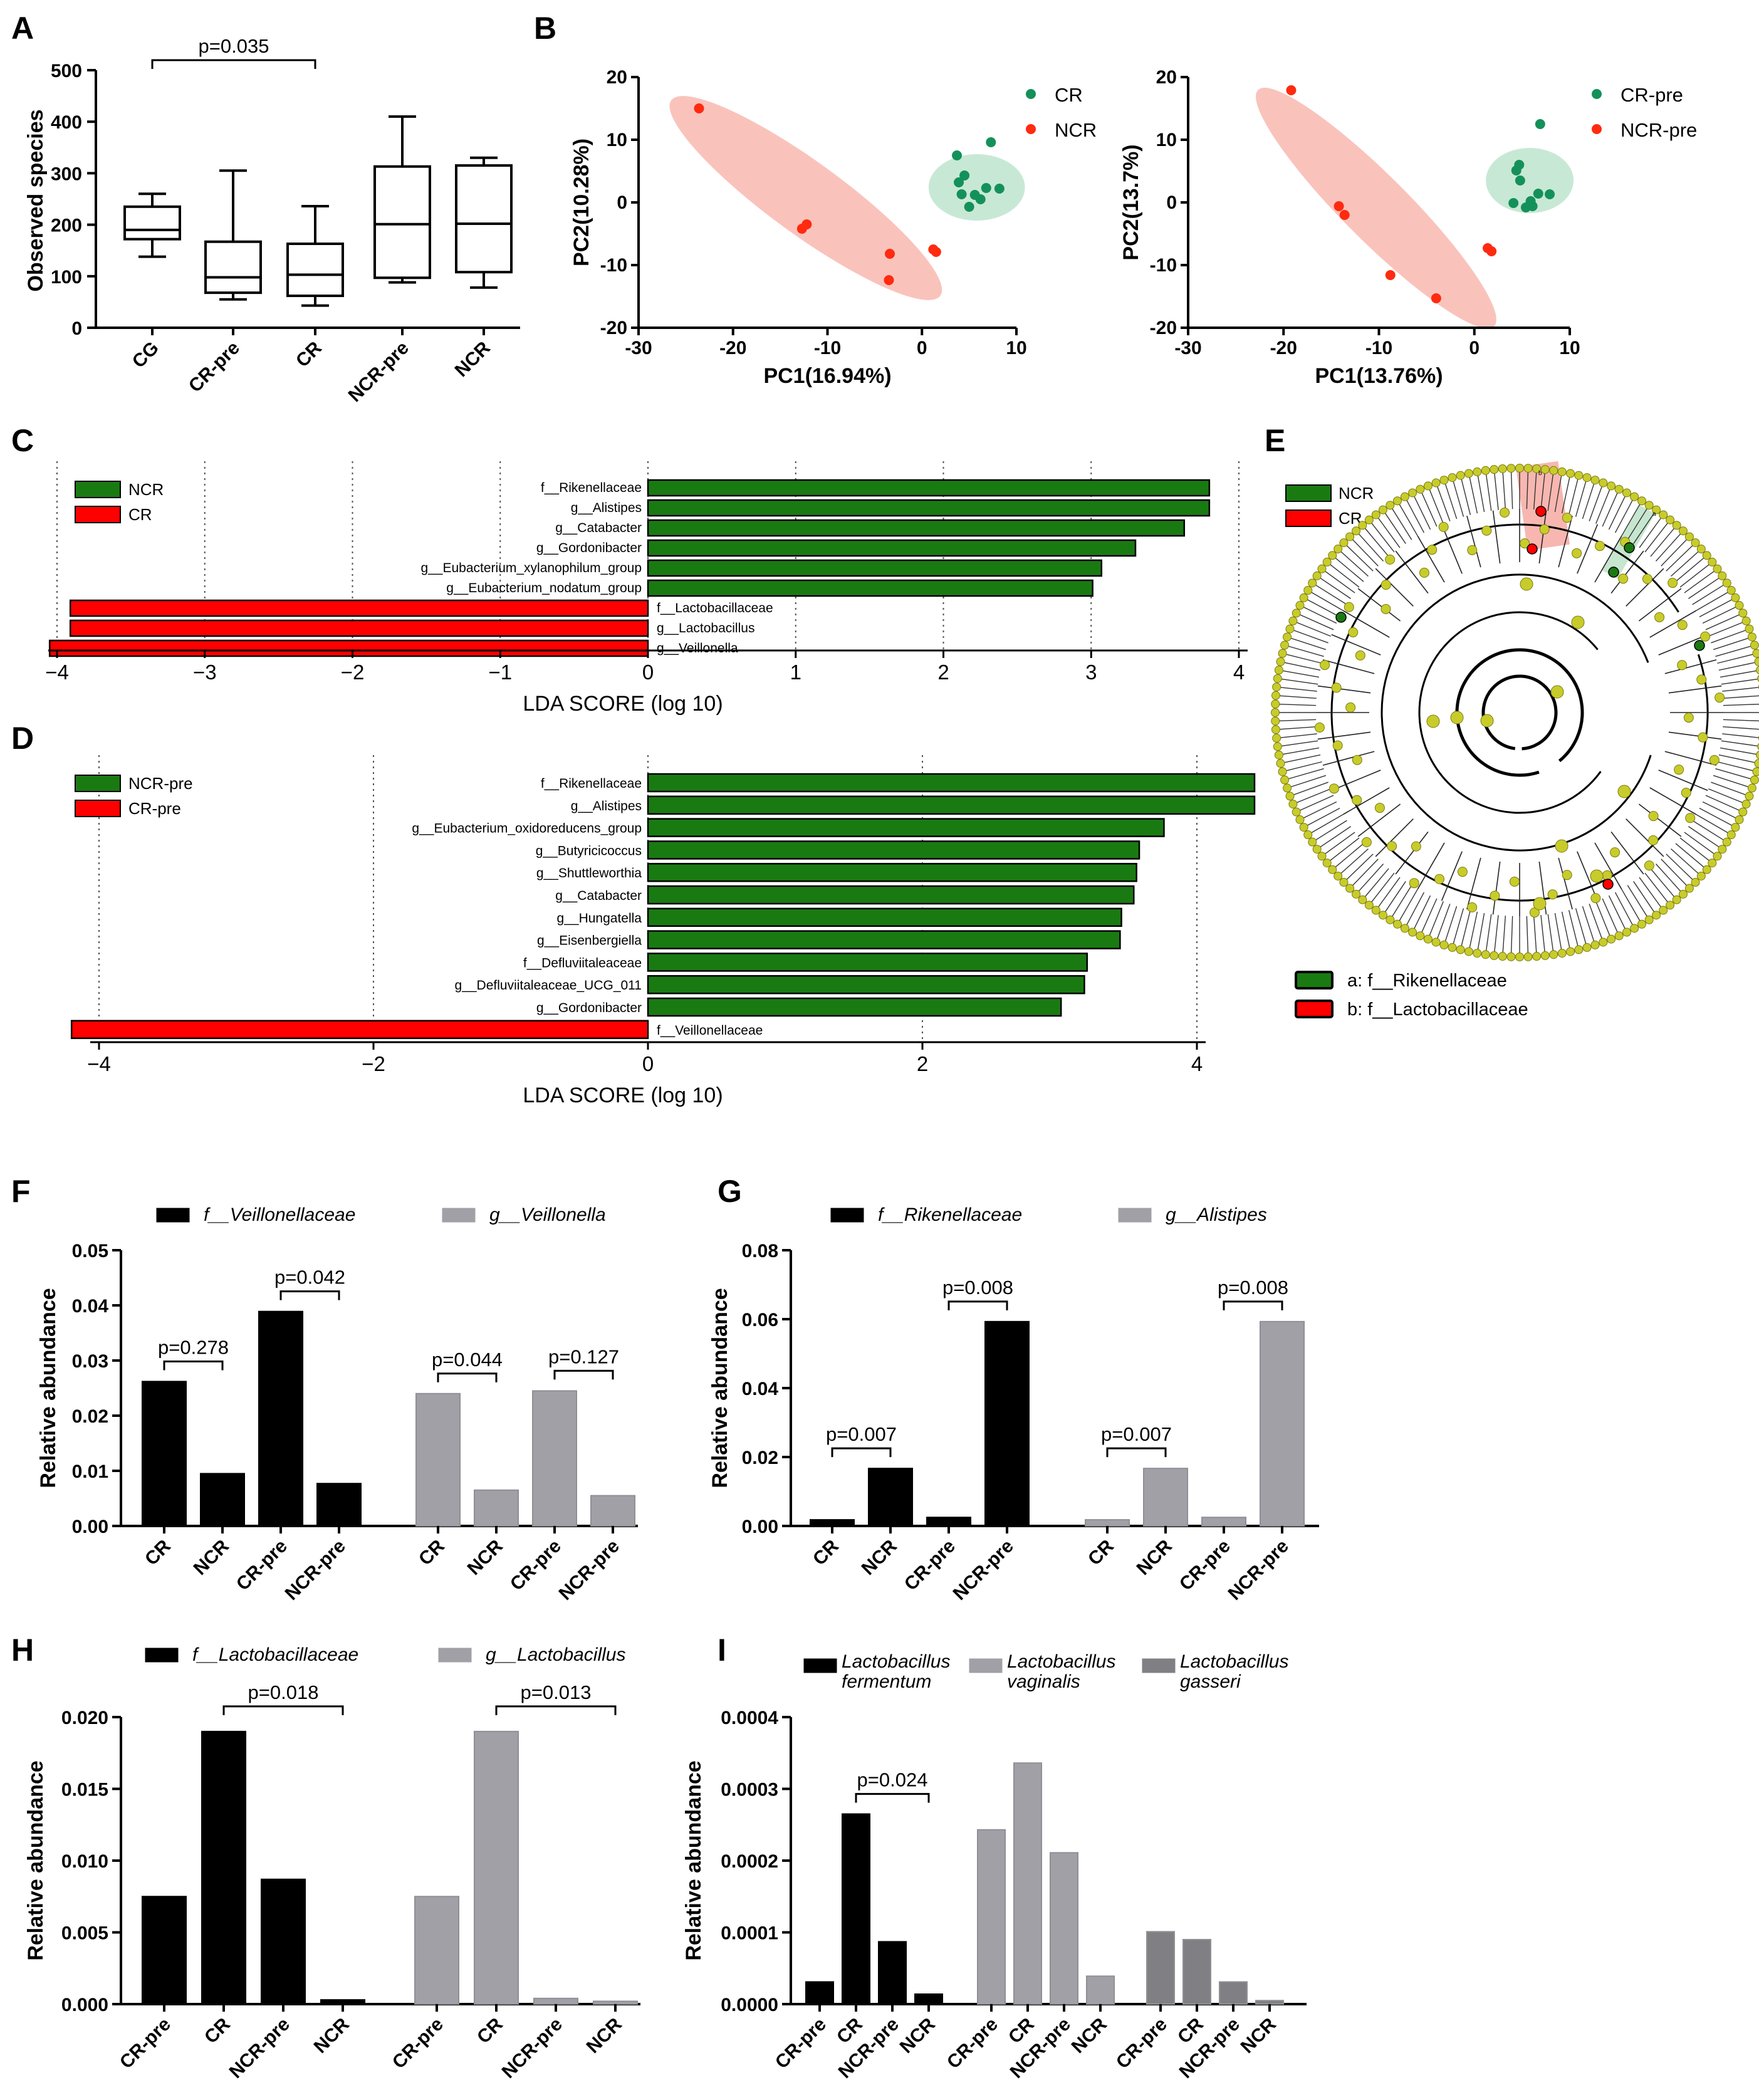 The width and height of the screenshot is (1759, 2100). What do you see at coordinates (315, 1570) in the screenshot?
I see `f-x-tick-label: NCR-pre` at bounding box center [315, 1570].